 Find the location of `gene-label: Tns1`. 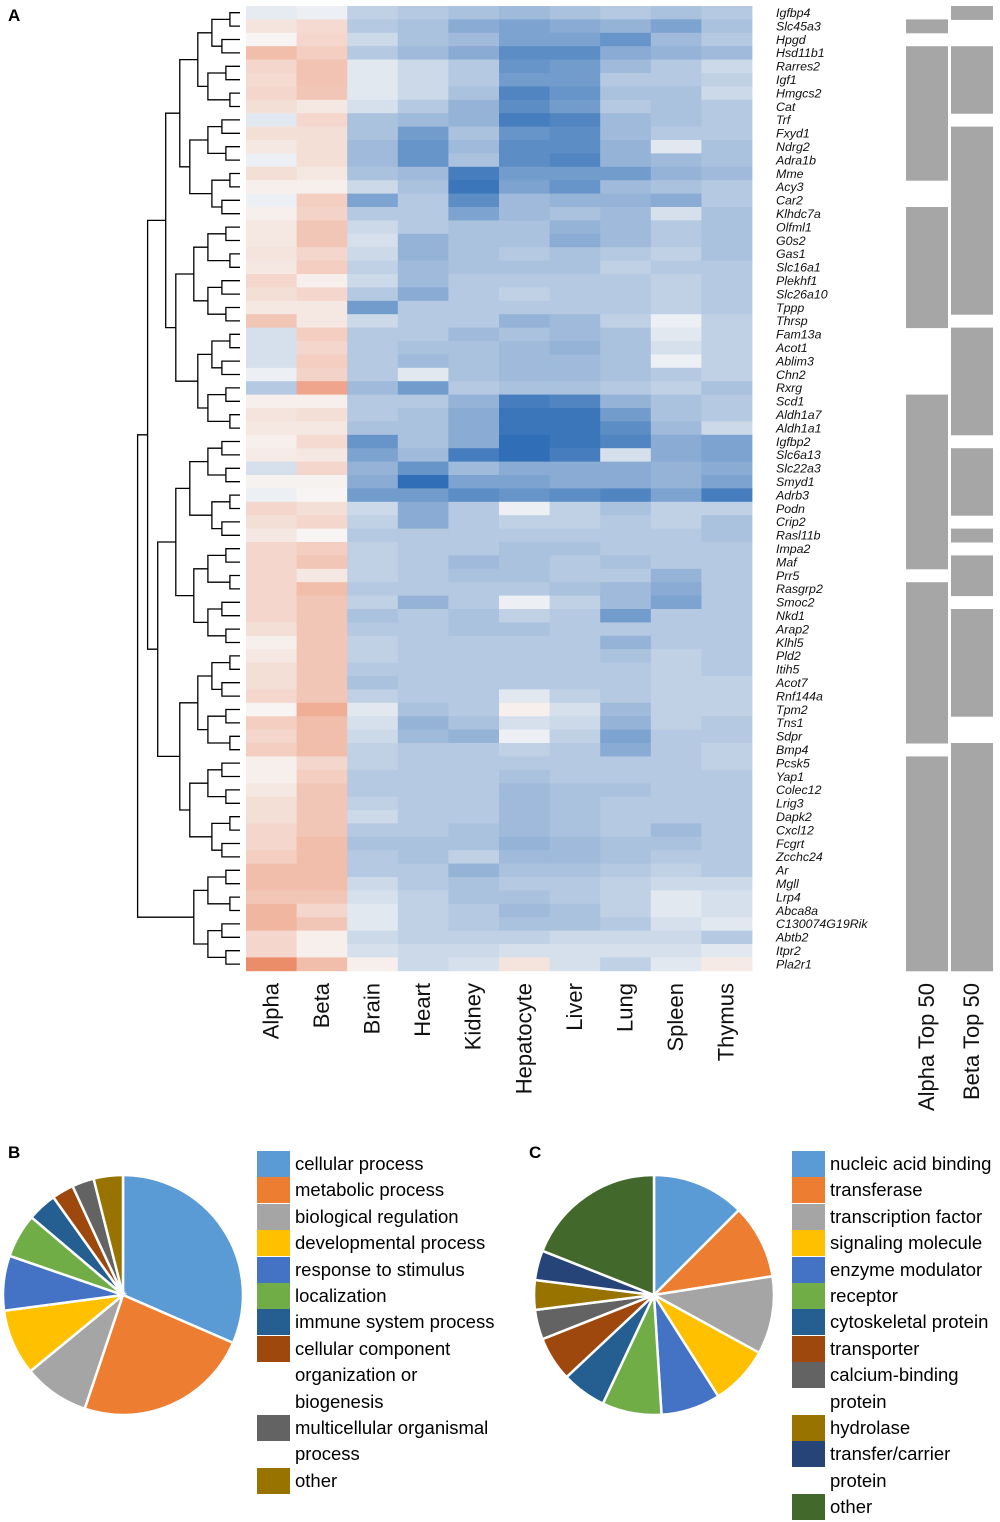

gene-label: Tns1 is located at coordinates (790, 723).